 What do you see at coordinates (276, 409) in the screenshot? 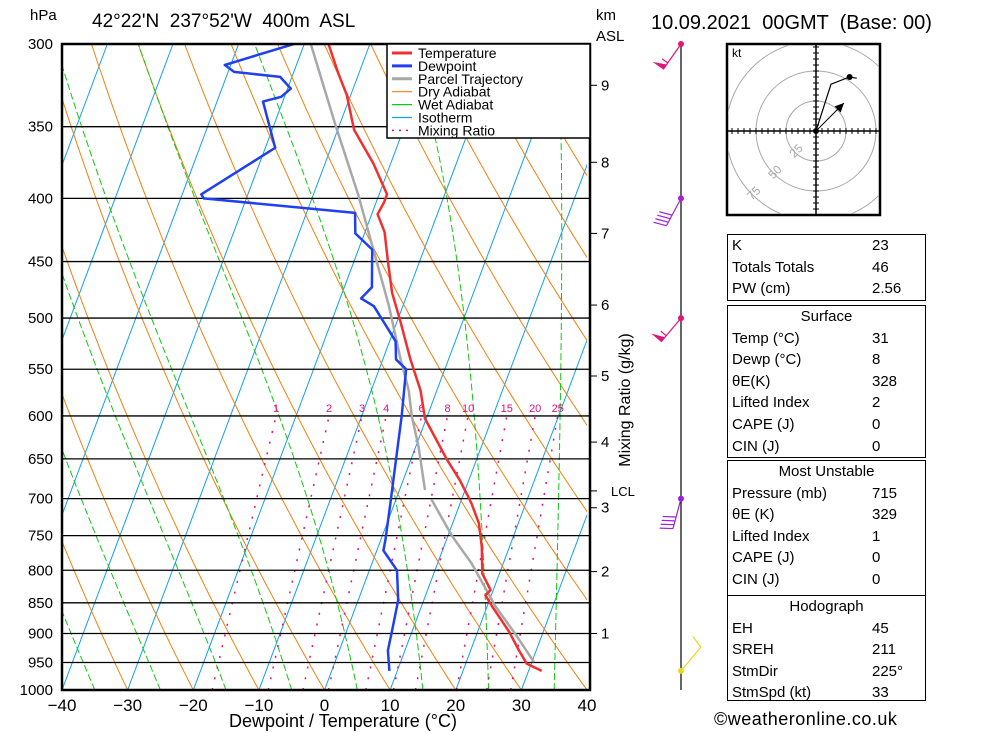
I see `mixing-ratio-label: 1` at bounding box center [276, 409].